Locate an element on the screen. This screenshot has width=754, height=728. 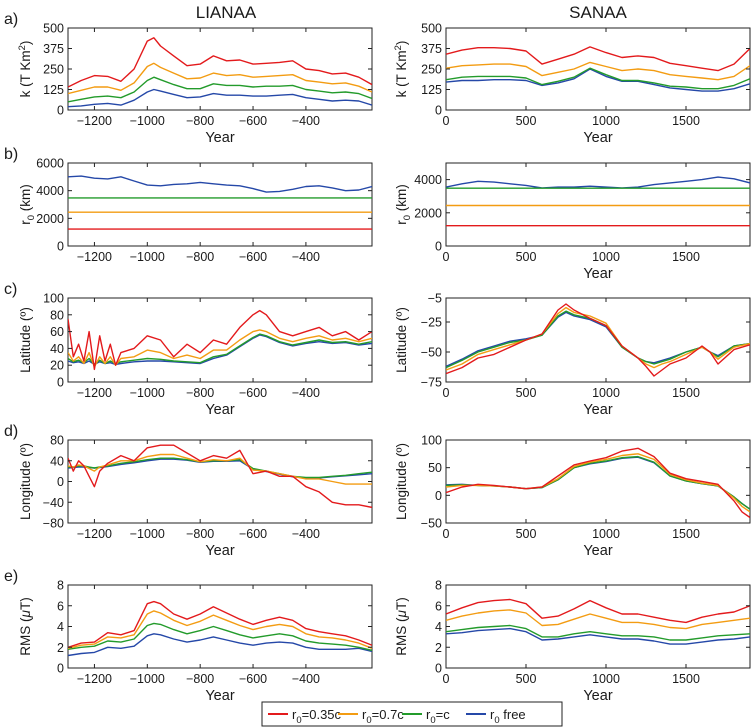
y-axis-label: RMS (μT) is located at coordinates (401, 626).